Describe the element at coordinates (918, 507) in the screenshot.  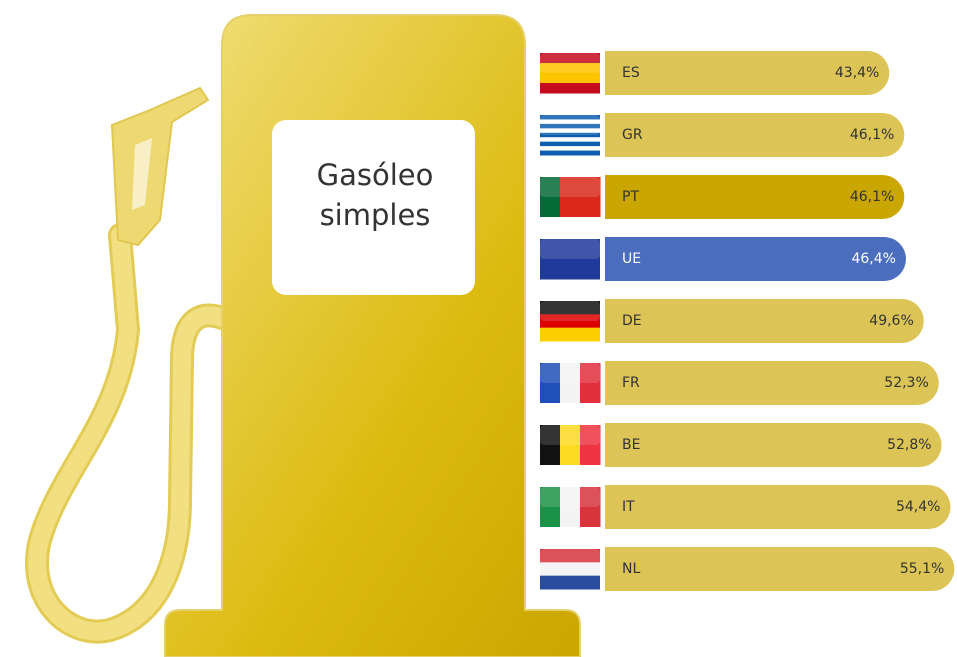
I see `value-label: 54,4%` at that location.